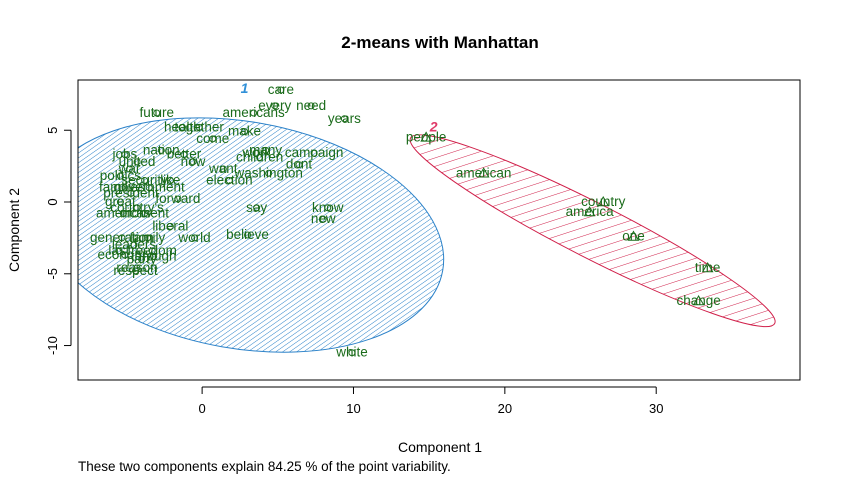 The width and height of the screenshot is (842, 478). Describe the element at coordinates (58, 241) in the screenshot. I see `y-axis: -10 -5 0 5` at that location.